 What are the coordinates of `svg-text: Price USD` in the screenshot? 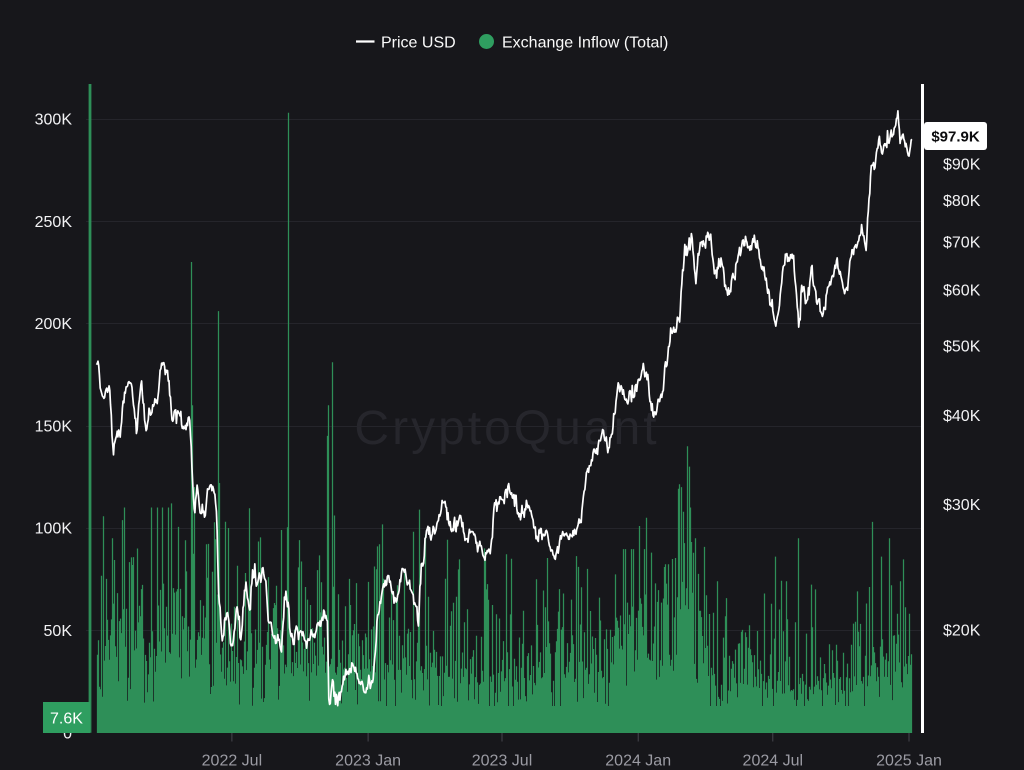 It's located at (418, 43).